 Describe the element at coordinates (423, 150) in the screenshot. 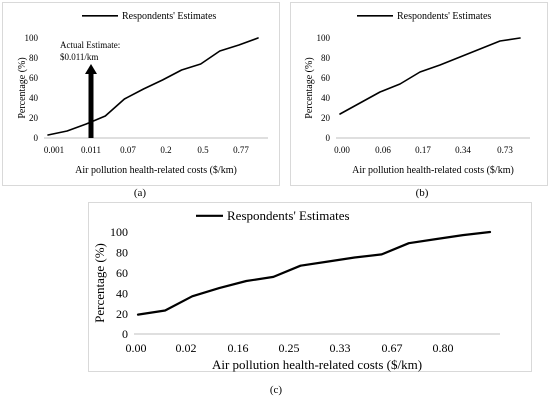

I see `x-tick-label: 0.17` at that location.